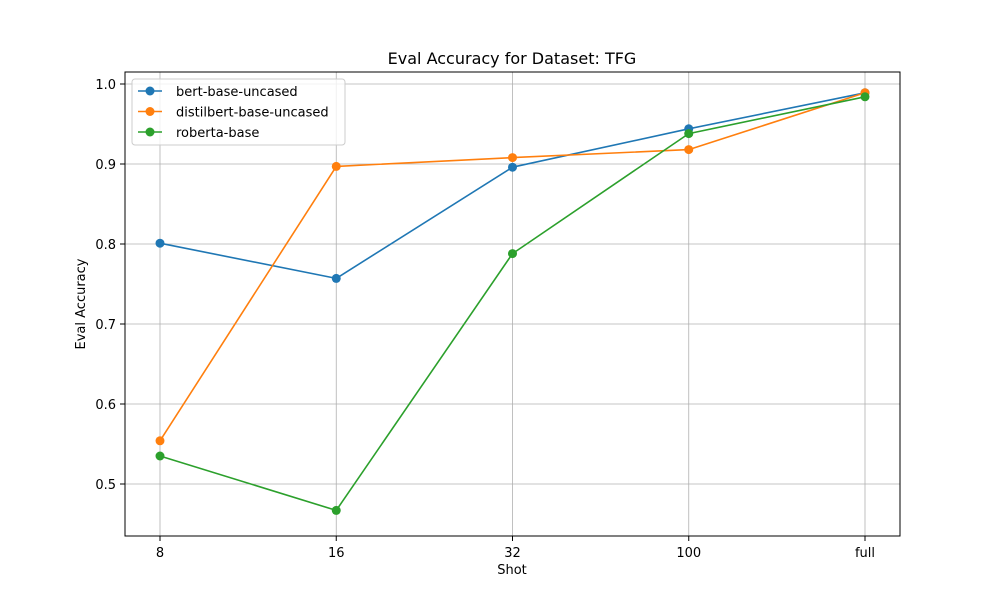 This screenshot has width=1000, height=600. What do you see at coordinates (105, 245) in the screenshot?
I see `y-tick-label: 0.8` at bounding box center [105, 245].